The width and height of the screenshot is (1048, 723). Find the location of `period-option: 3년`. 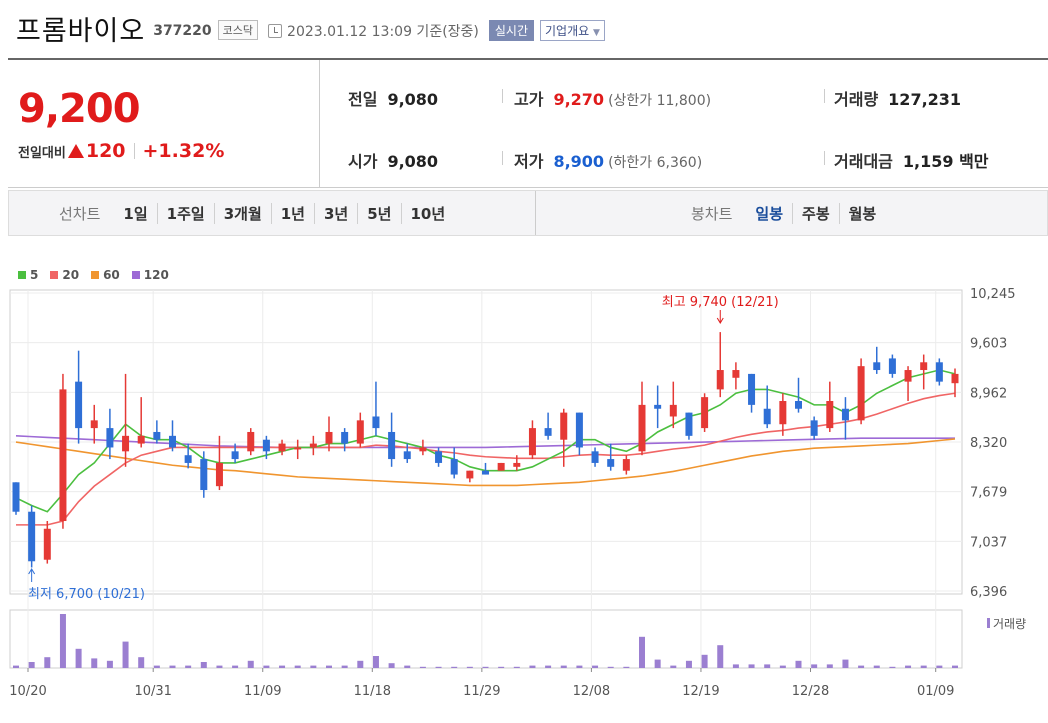

period-option: 3년 is located at coordinates (335, 213).